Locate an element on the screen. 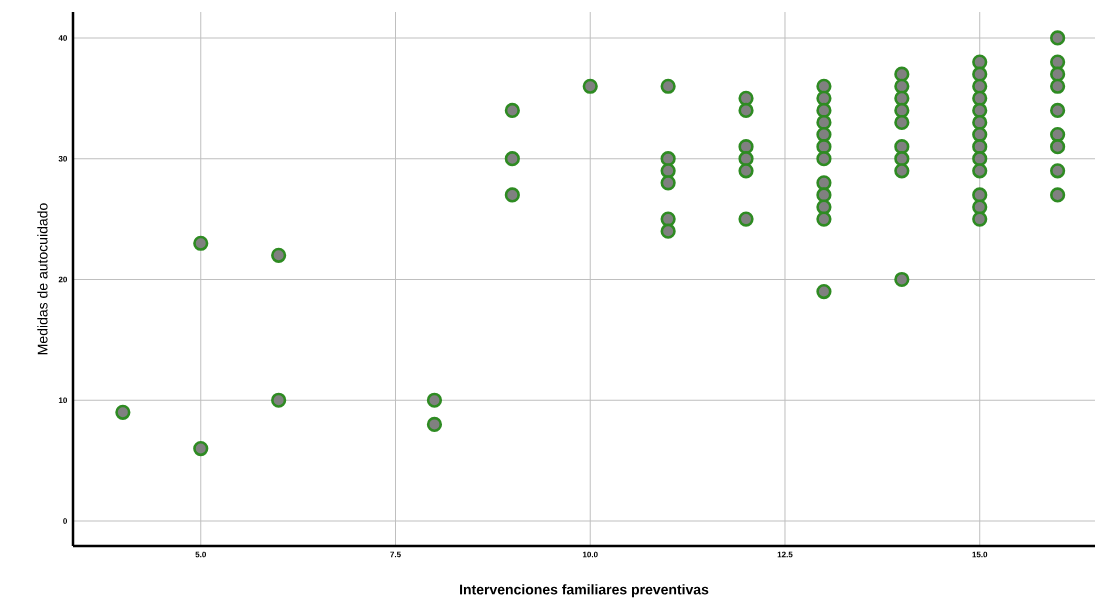  x-tick-label: 5.0 is located at coordinates (200, 554).